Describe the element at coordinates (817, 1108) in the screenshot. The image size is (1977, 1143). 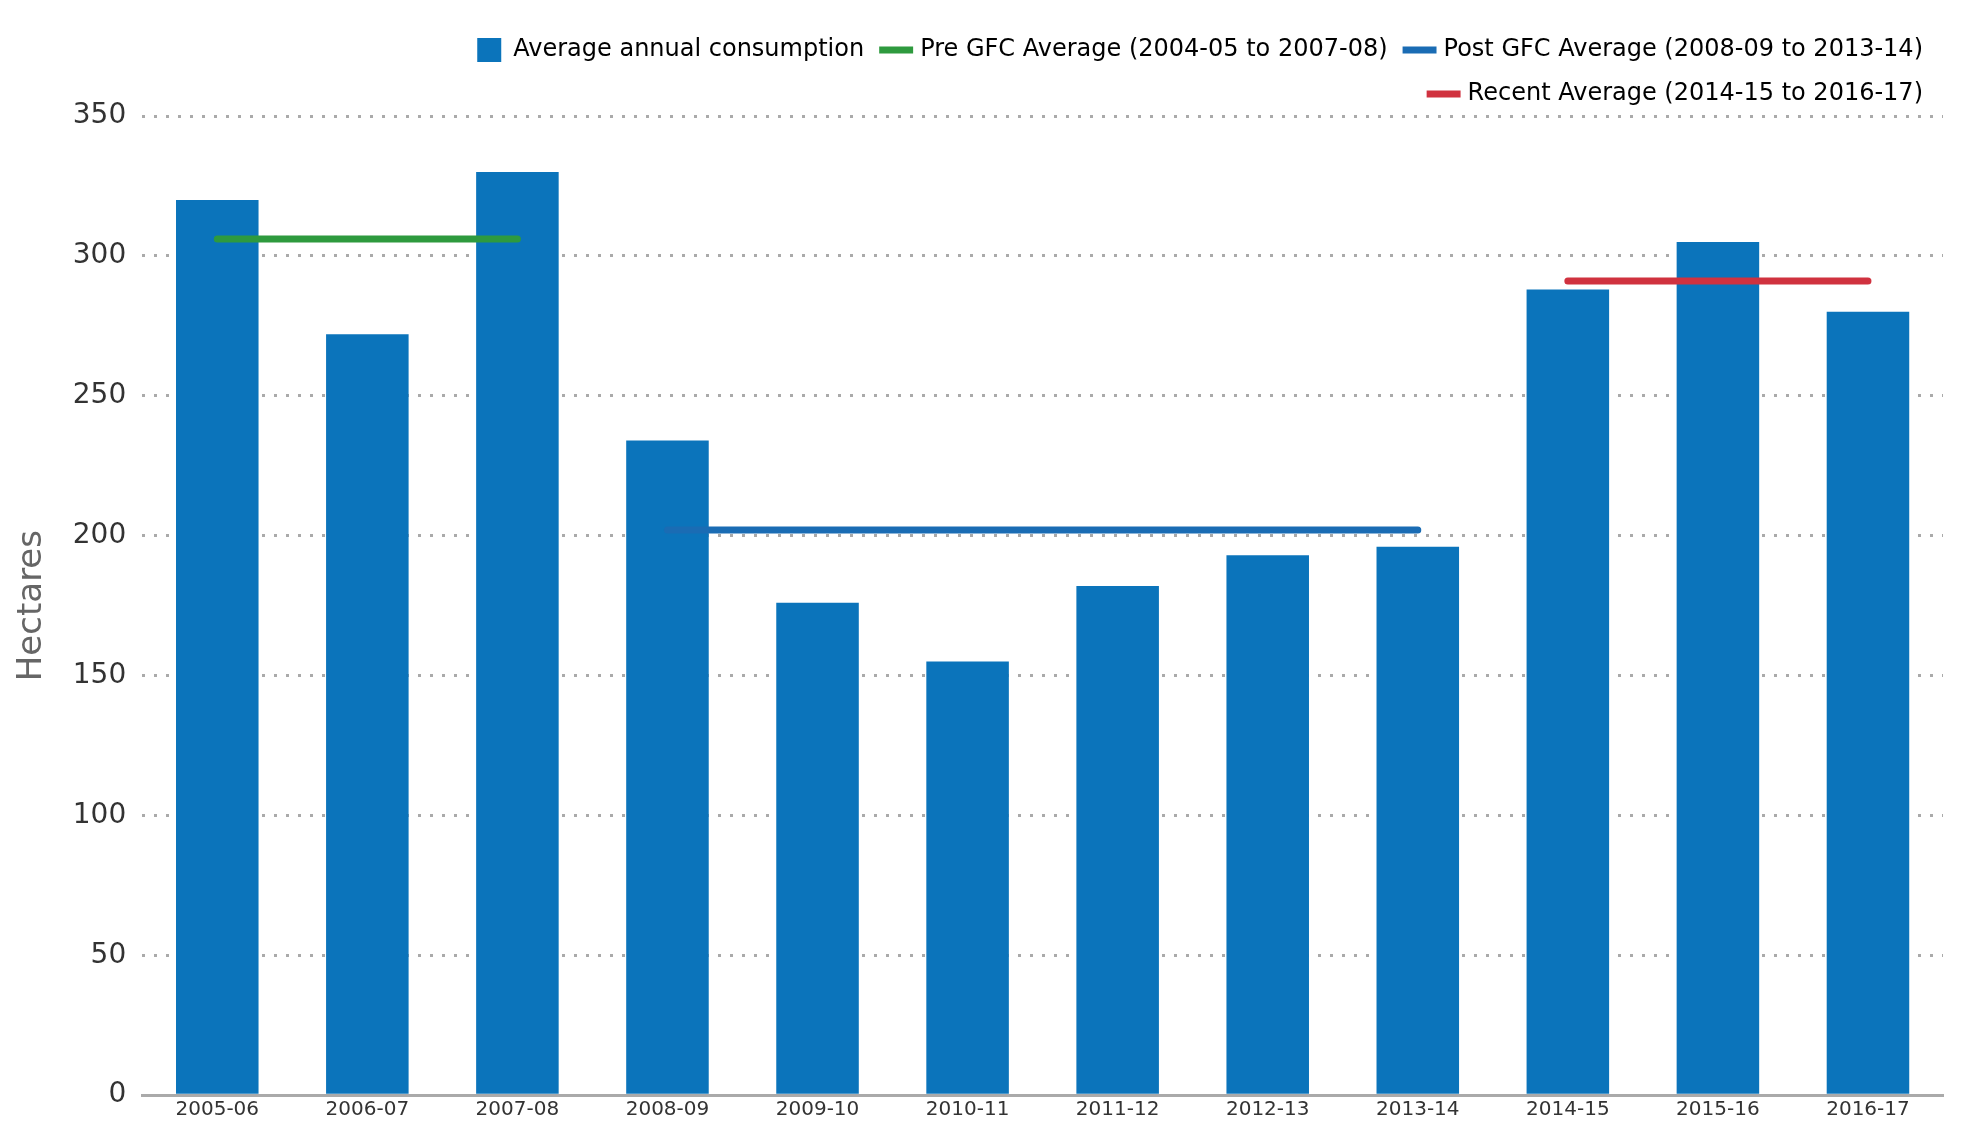
I see `x-tick-label: 2009-10` at that location.